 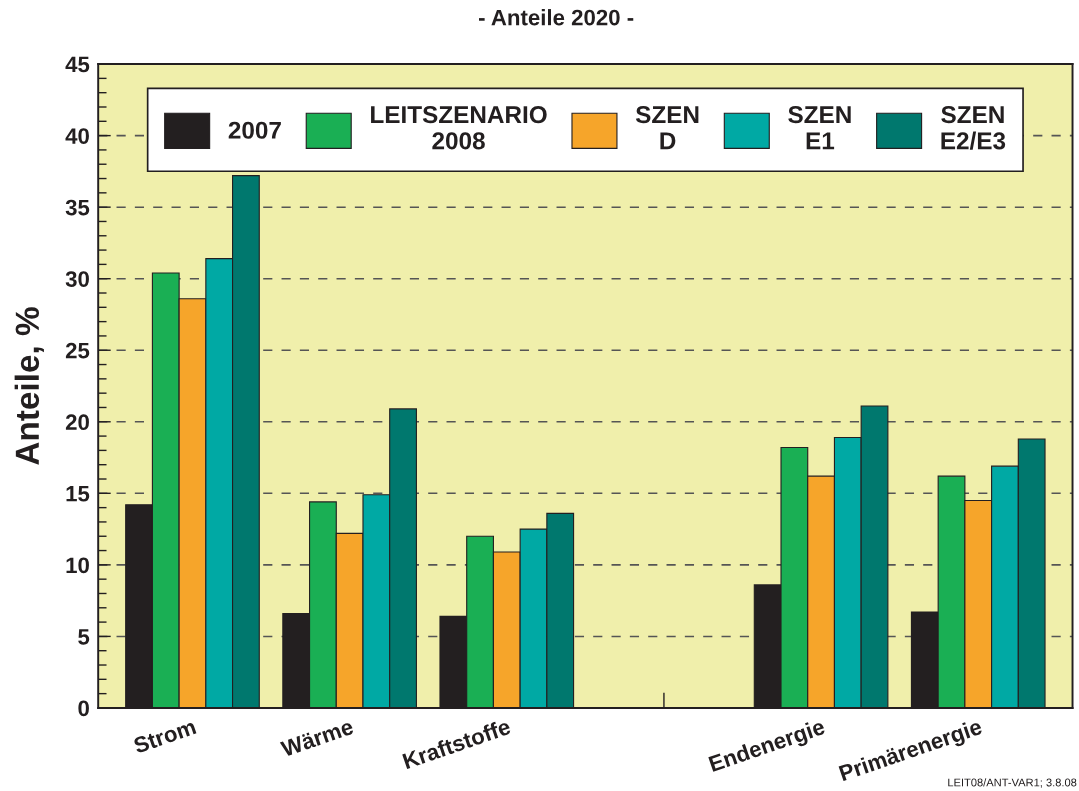 What do you see at coordinates (317, 738) in the screenshot?
I see `x-tick-label: Wärme` at bounding box center [317, 738].